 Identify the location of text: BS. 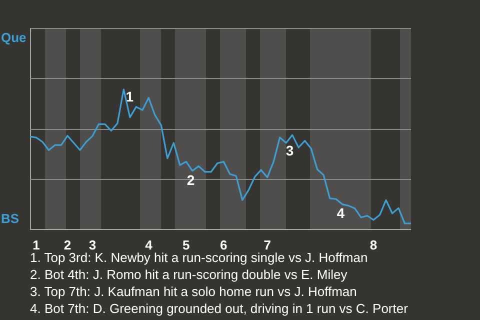
(10, 218).